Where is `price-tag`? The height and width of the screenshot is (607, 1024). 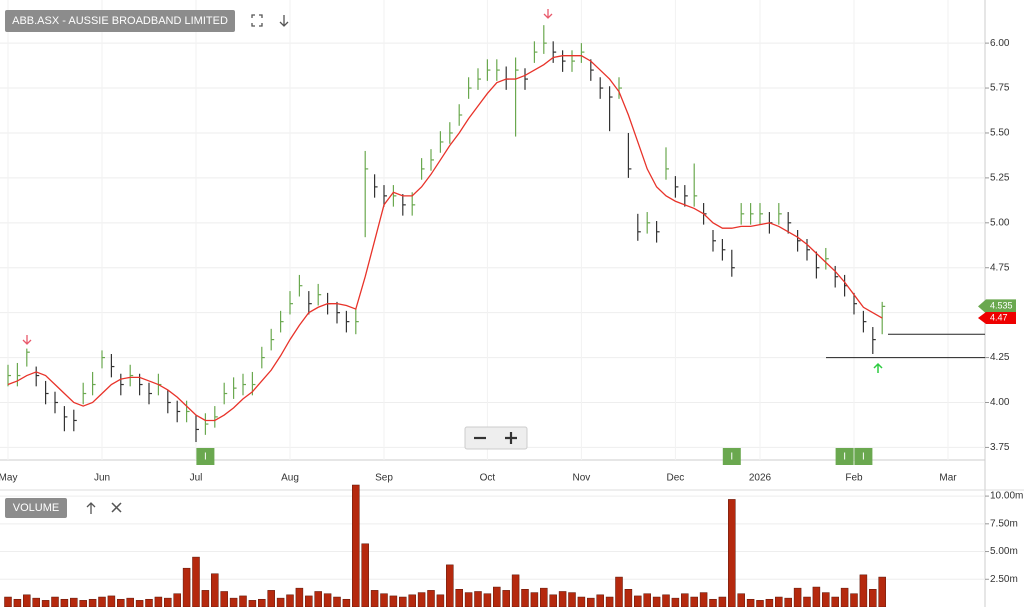 price-tag is located at coordinates (997, 306).